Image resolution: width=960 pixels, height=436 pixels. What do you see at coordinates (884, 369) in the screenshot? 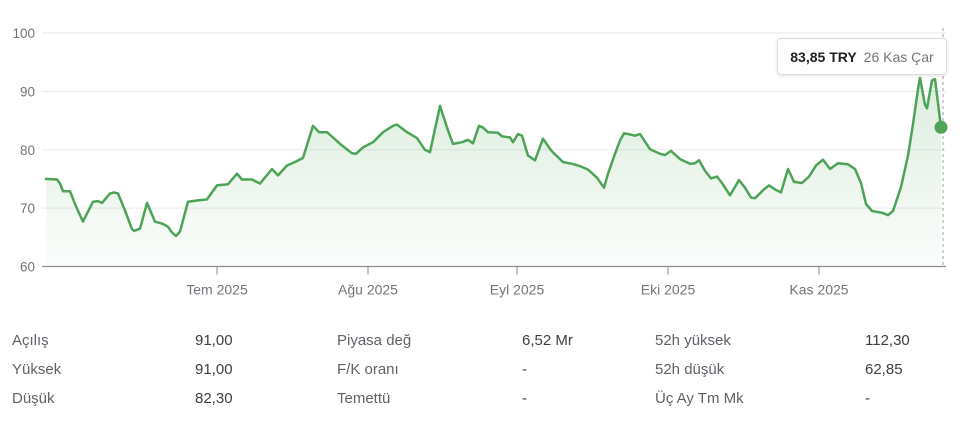
I see `stat-value: 62,85` at bounding box center [884, 369].